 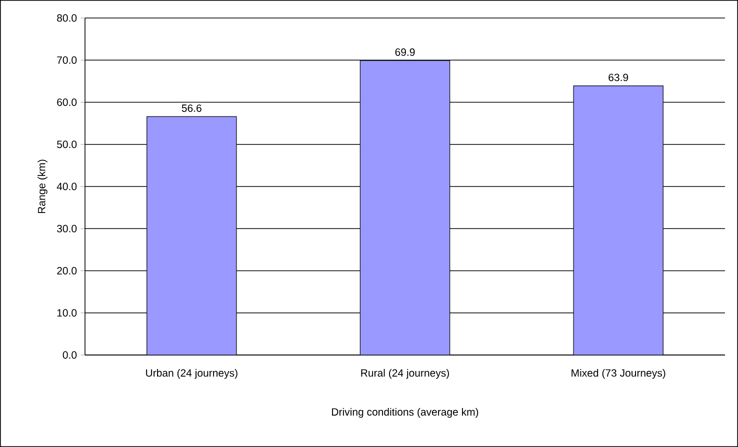 What do you see at coordinates (192, 373) in the screenshot?
I see `x-tick-label: Urban (24 journeys)` at bounding box center [192, 373].